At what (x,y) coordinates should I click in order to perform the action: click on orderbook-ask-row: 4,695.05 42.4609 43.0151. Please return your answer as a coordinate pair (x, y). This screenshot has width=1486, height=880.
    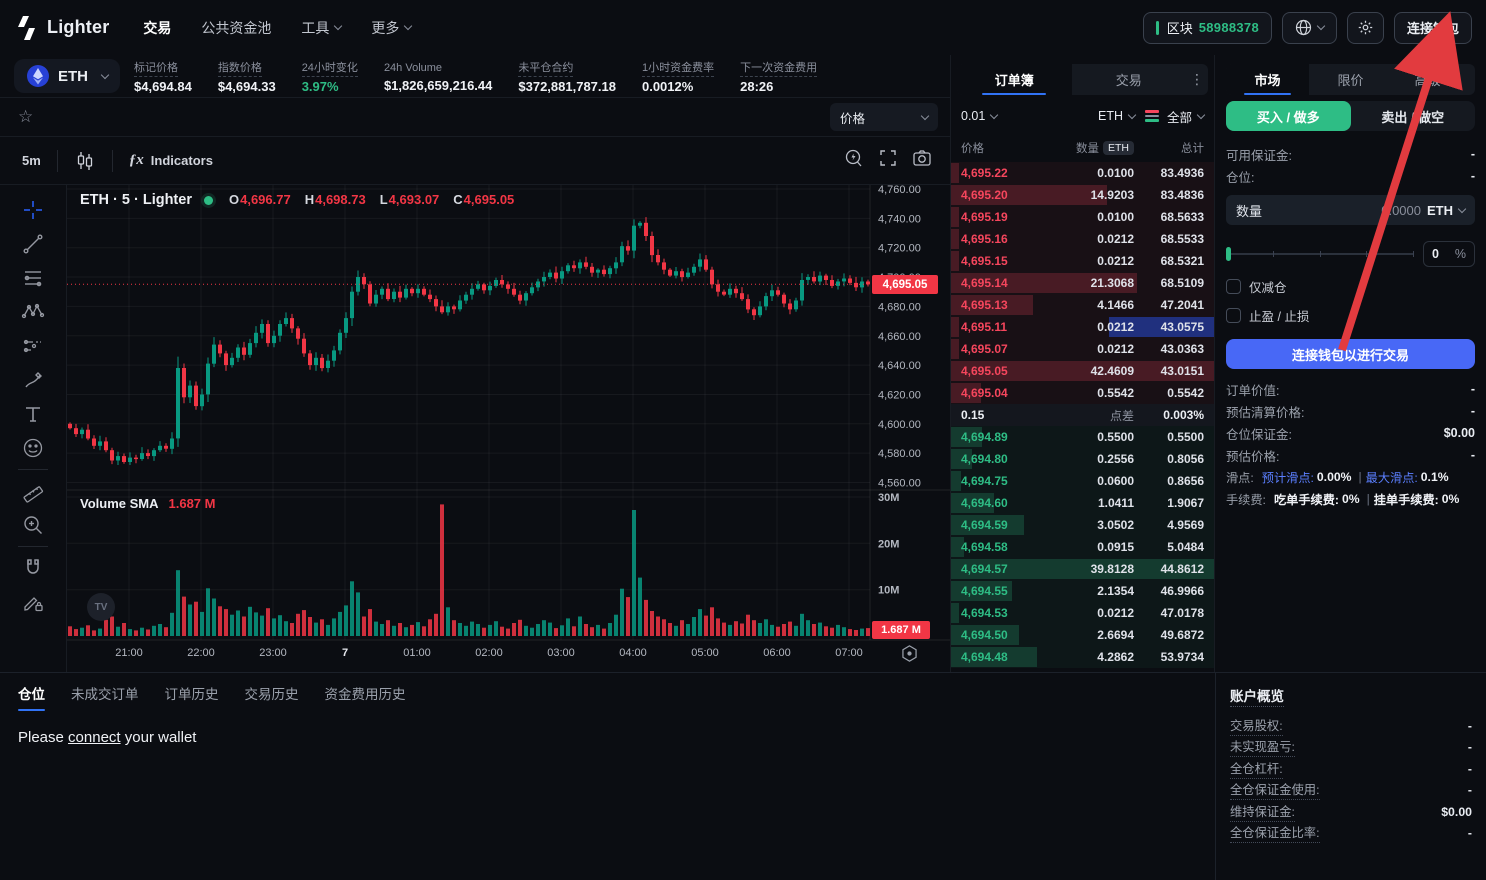
    Looking at the image, I should click on (1082, 371).